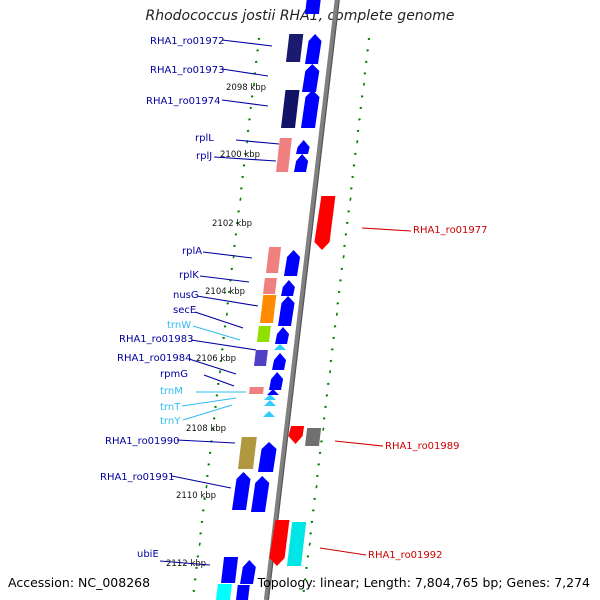 The image size is (600, 600). I want to click on gene-arrow-bottom, so click(243, 592).